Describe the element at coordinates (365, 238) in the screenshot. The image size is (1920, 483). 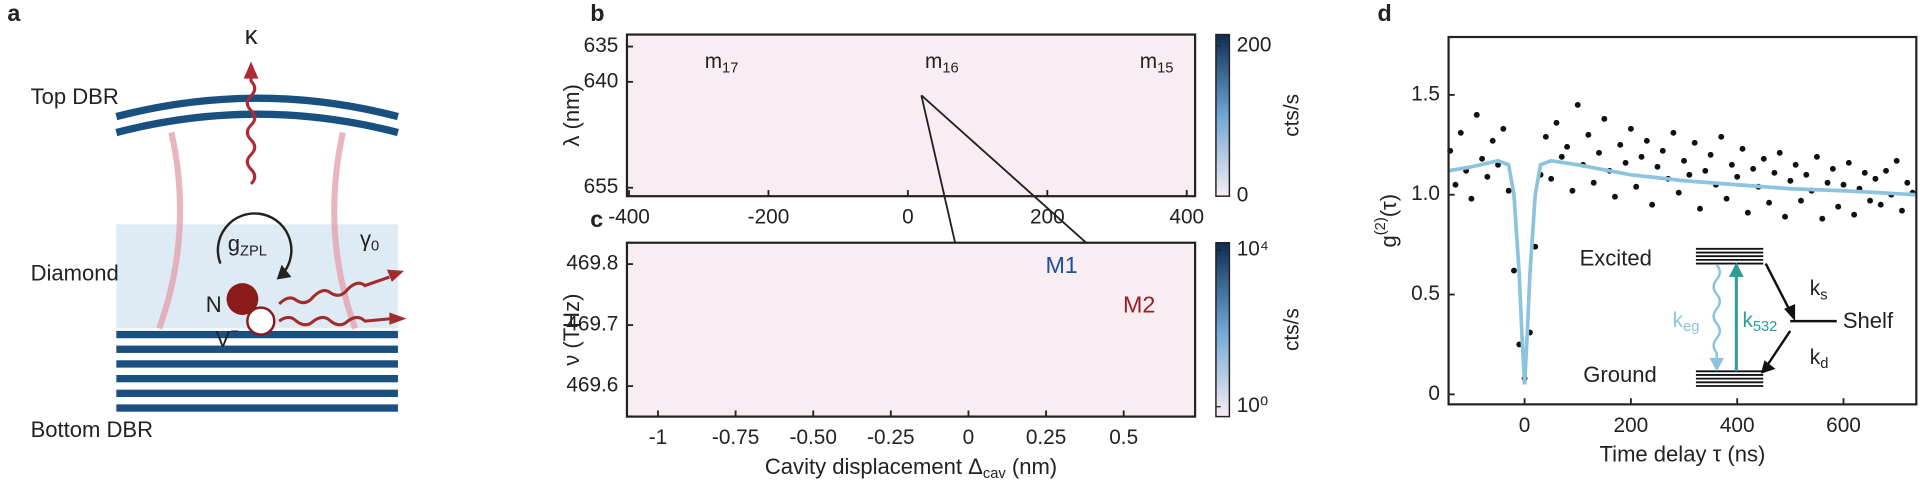
I see `label-main: γ` at that location.